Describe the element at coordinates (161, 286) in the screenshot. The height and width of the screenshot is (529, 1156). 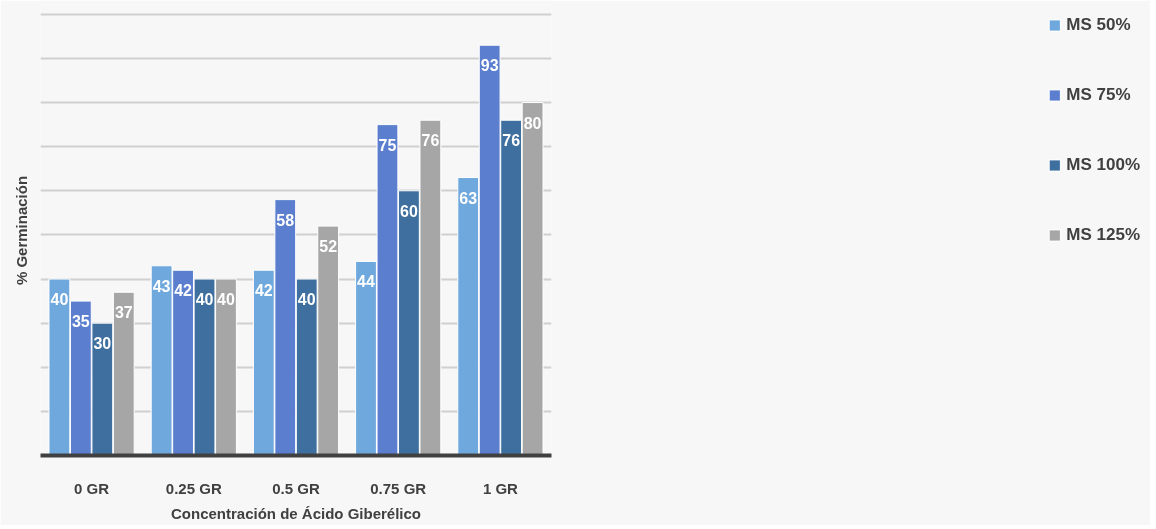
I see `data-label: 43` at that location.